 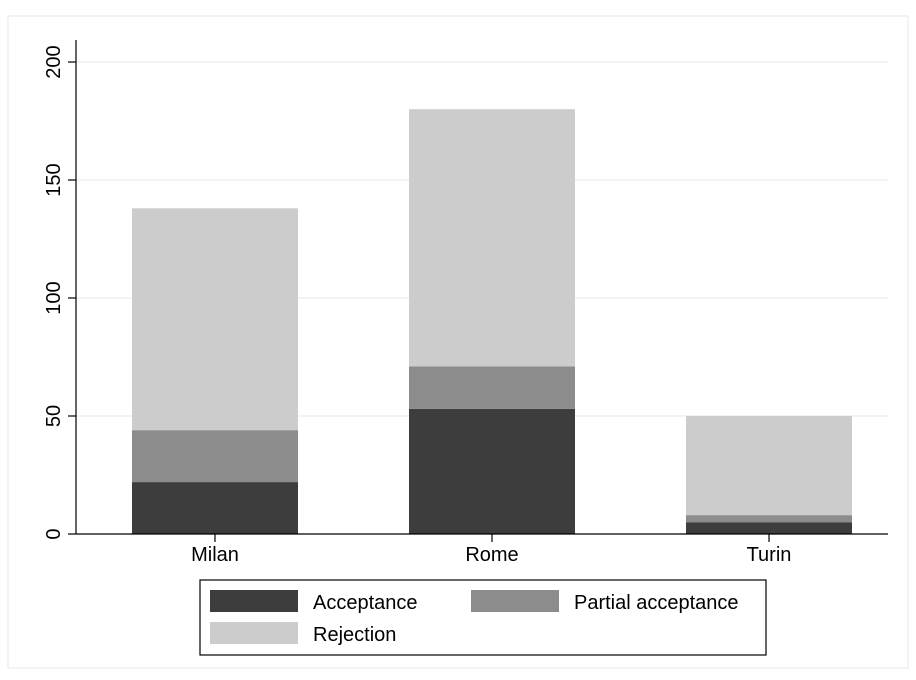 I want to click on legend-item: Partial acceptance, so click(x=605, y=602).